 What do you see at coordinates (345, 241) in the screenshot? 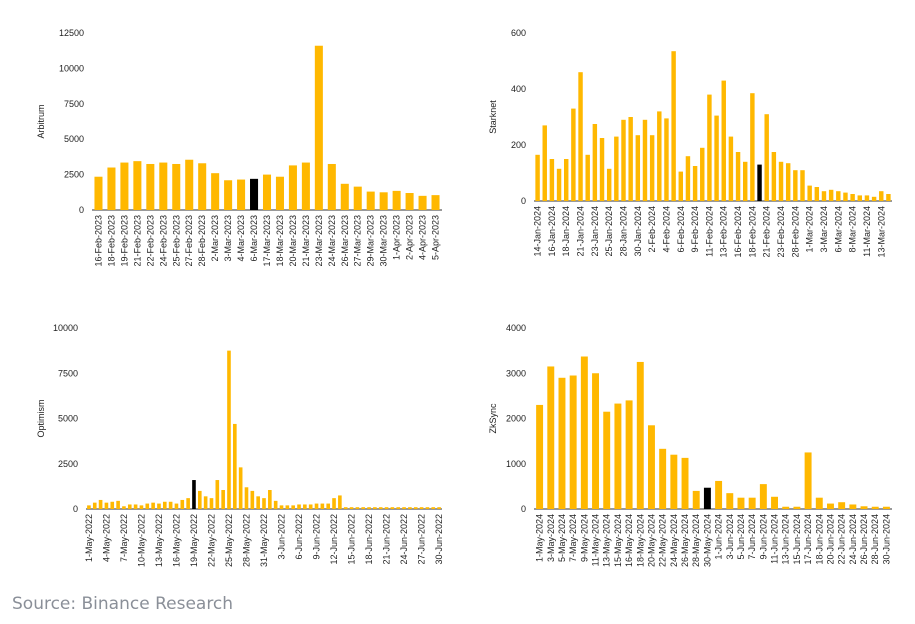
I see `x-tick-label: 26-Mar-2023` at bounding box center [345, 241].